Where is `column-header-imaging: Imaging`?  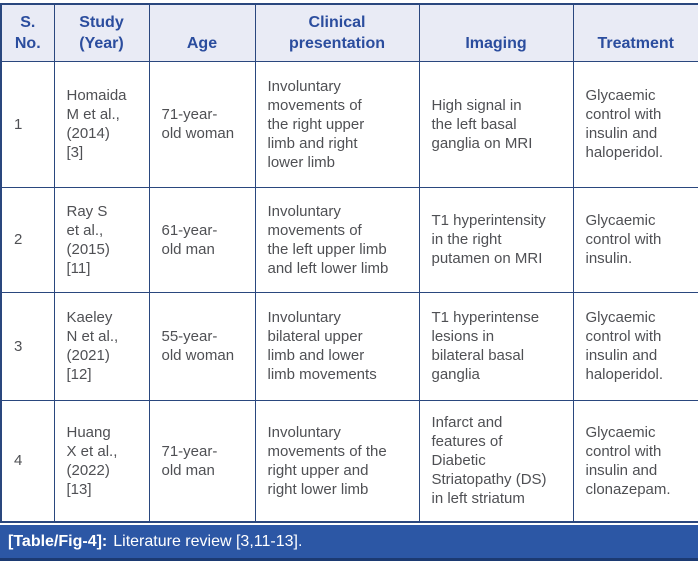 column-header-imaging: Imaging is located at coordinates (496, 32).